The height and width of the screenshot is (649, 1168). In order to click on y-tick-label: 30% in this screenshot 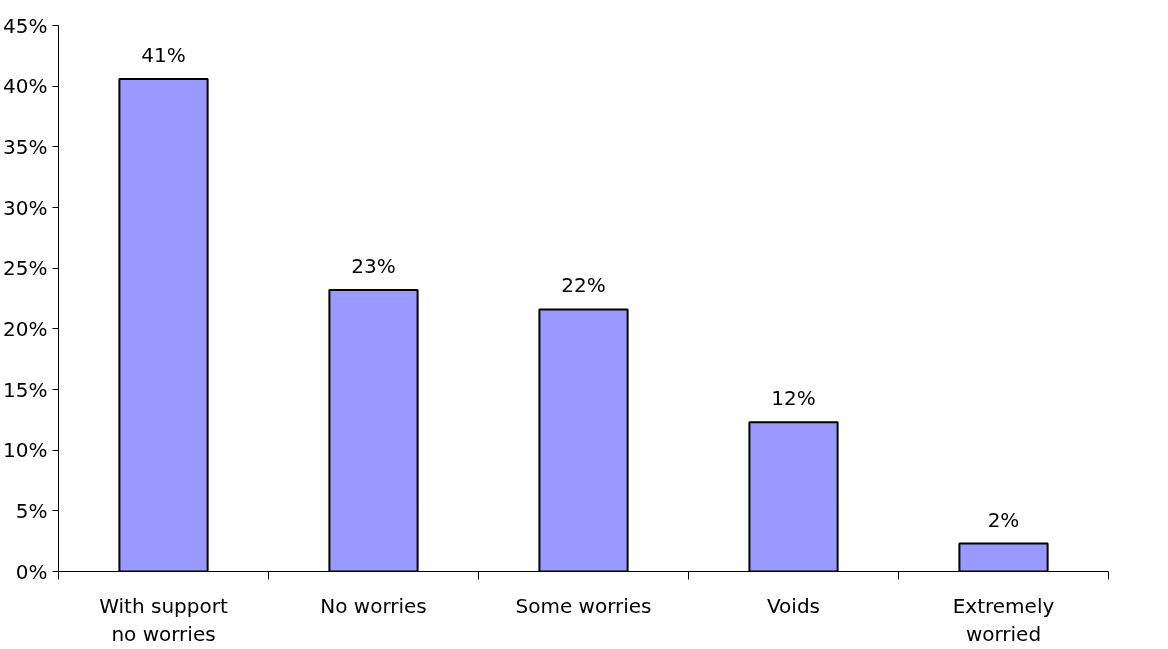, I will do `click(25, 207)`.